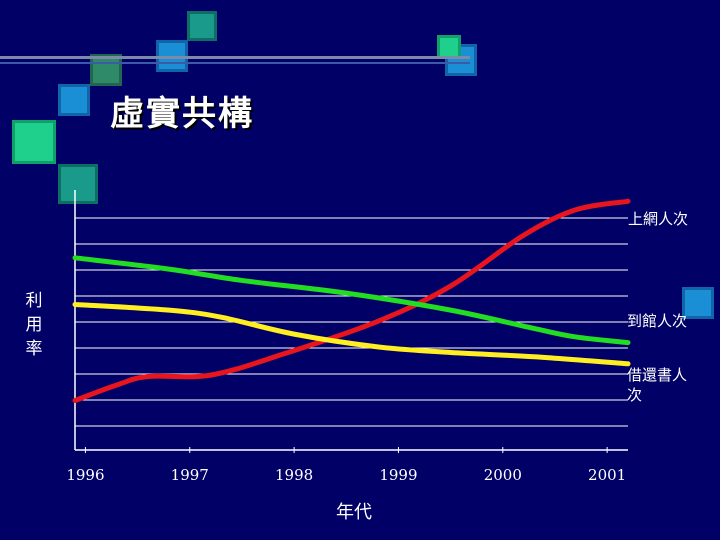  Describe the element at coordinates (634, 395) in the screenshot. I see `series-label-circulation-cont: 次` at that location.